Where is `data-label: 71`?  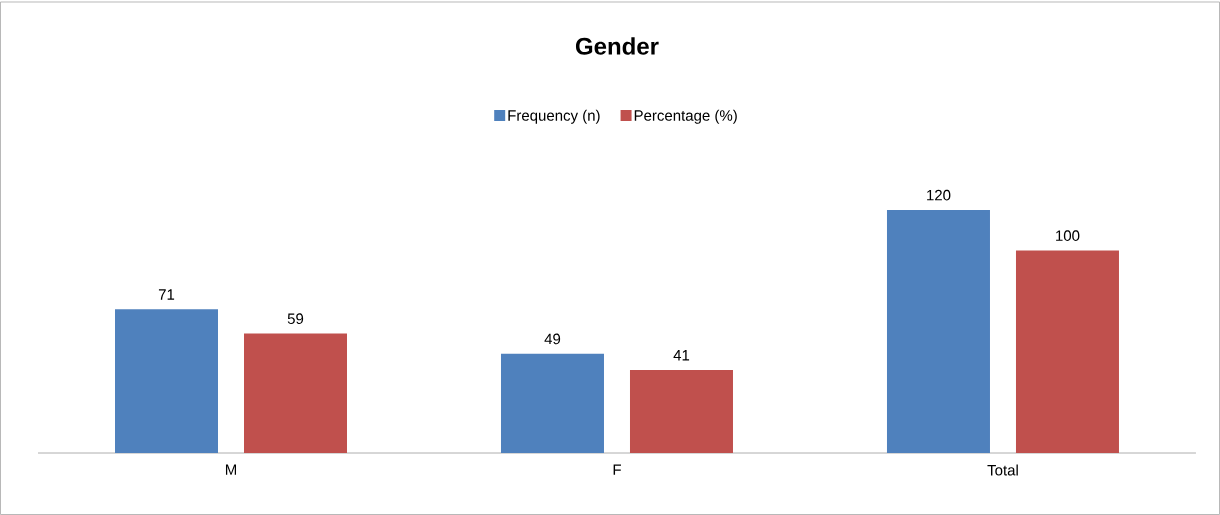
data-label: 71 is located at coordinates (166, 294).